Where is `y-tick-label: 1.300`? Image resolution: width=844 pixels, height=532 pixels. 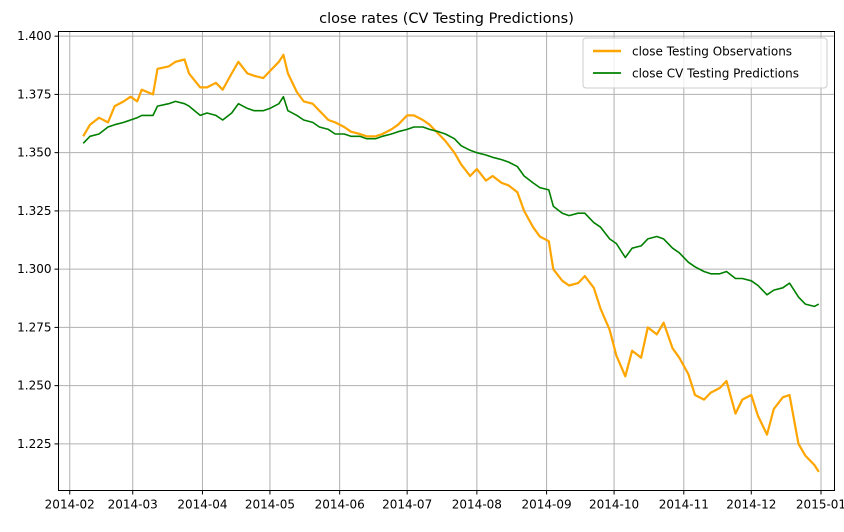 y-tick-label: 1.300 is located at coordinates (34, 269).